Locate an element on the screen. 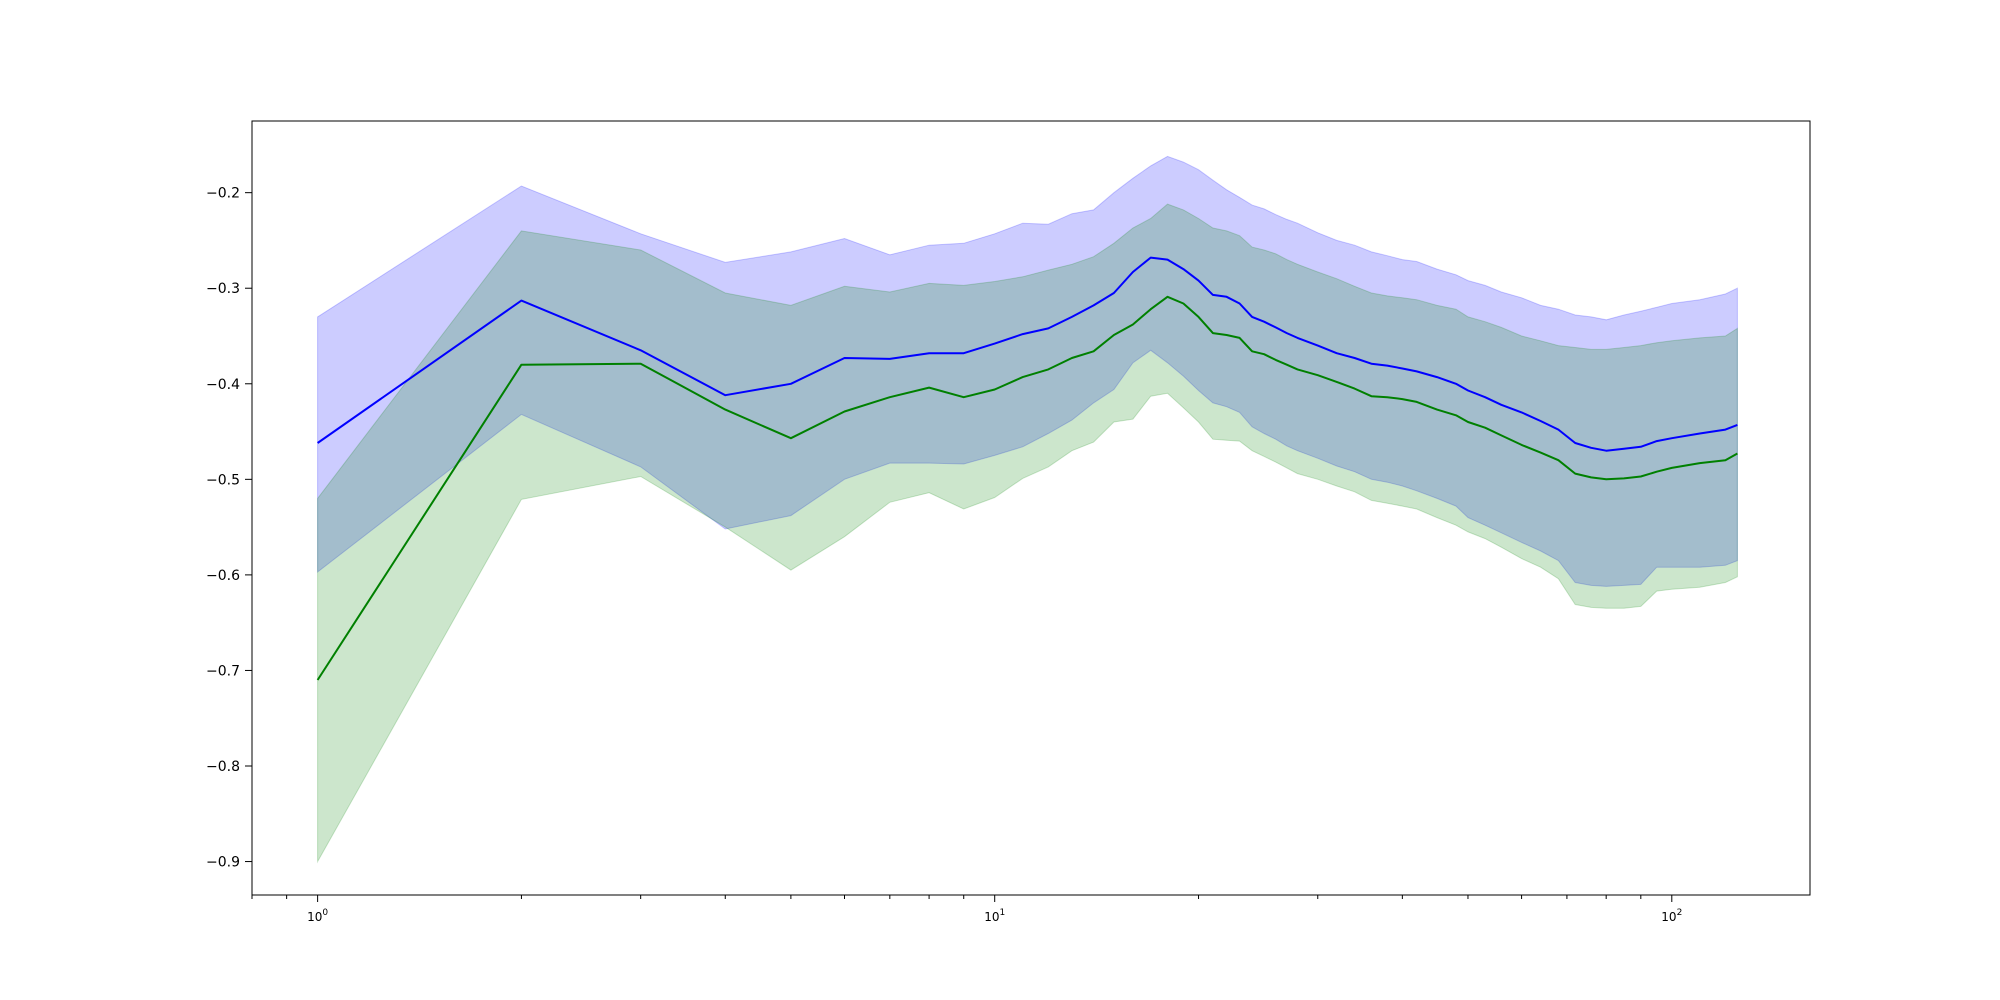 Image resolution: width=2000 pixels, height=1000 pixels. x-tick-label-2: 10² is located at coordinates (1671, 916).